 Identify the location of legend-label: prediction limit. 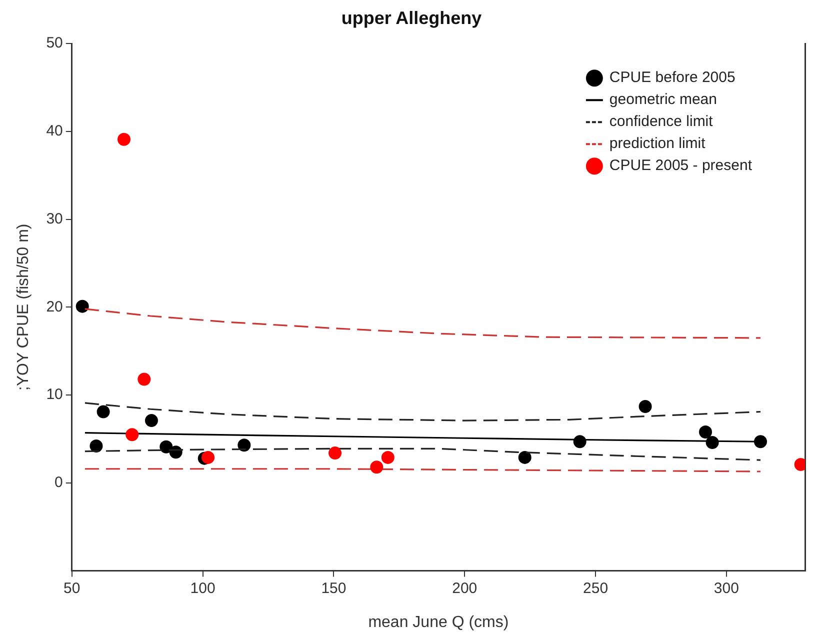
(657, 143).